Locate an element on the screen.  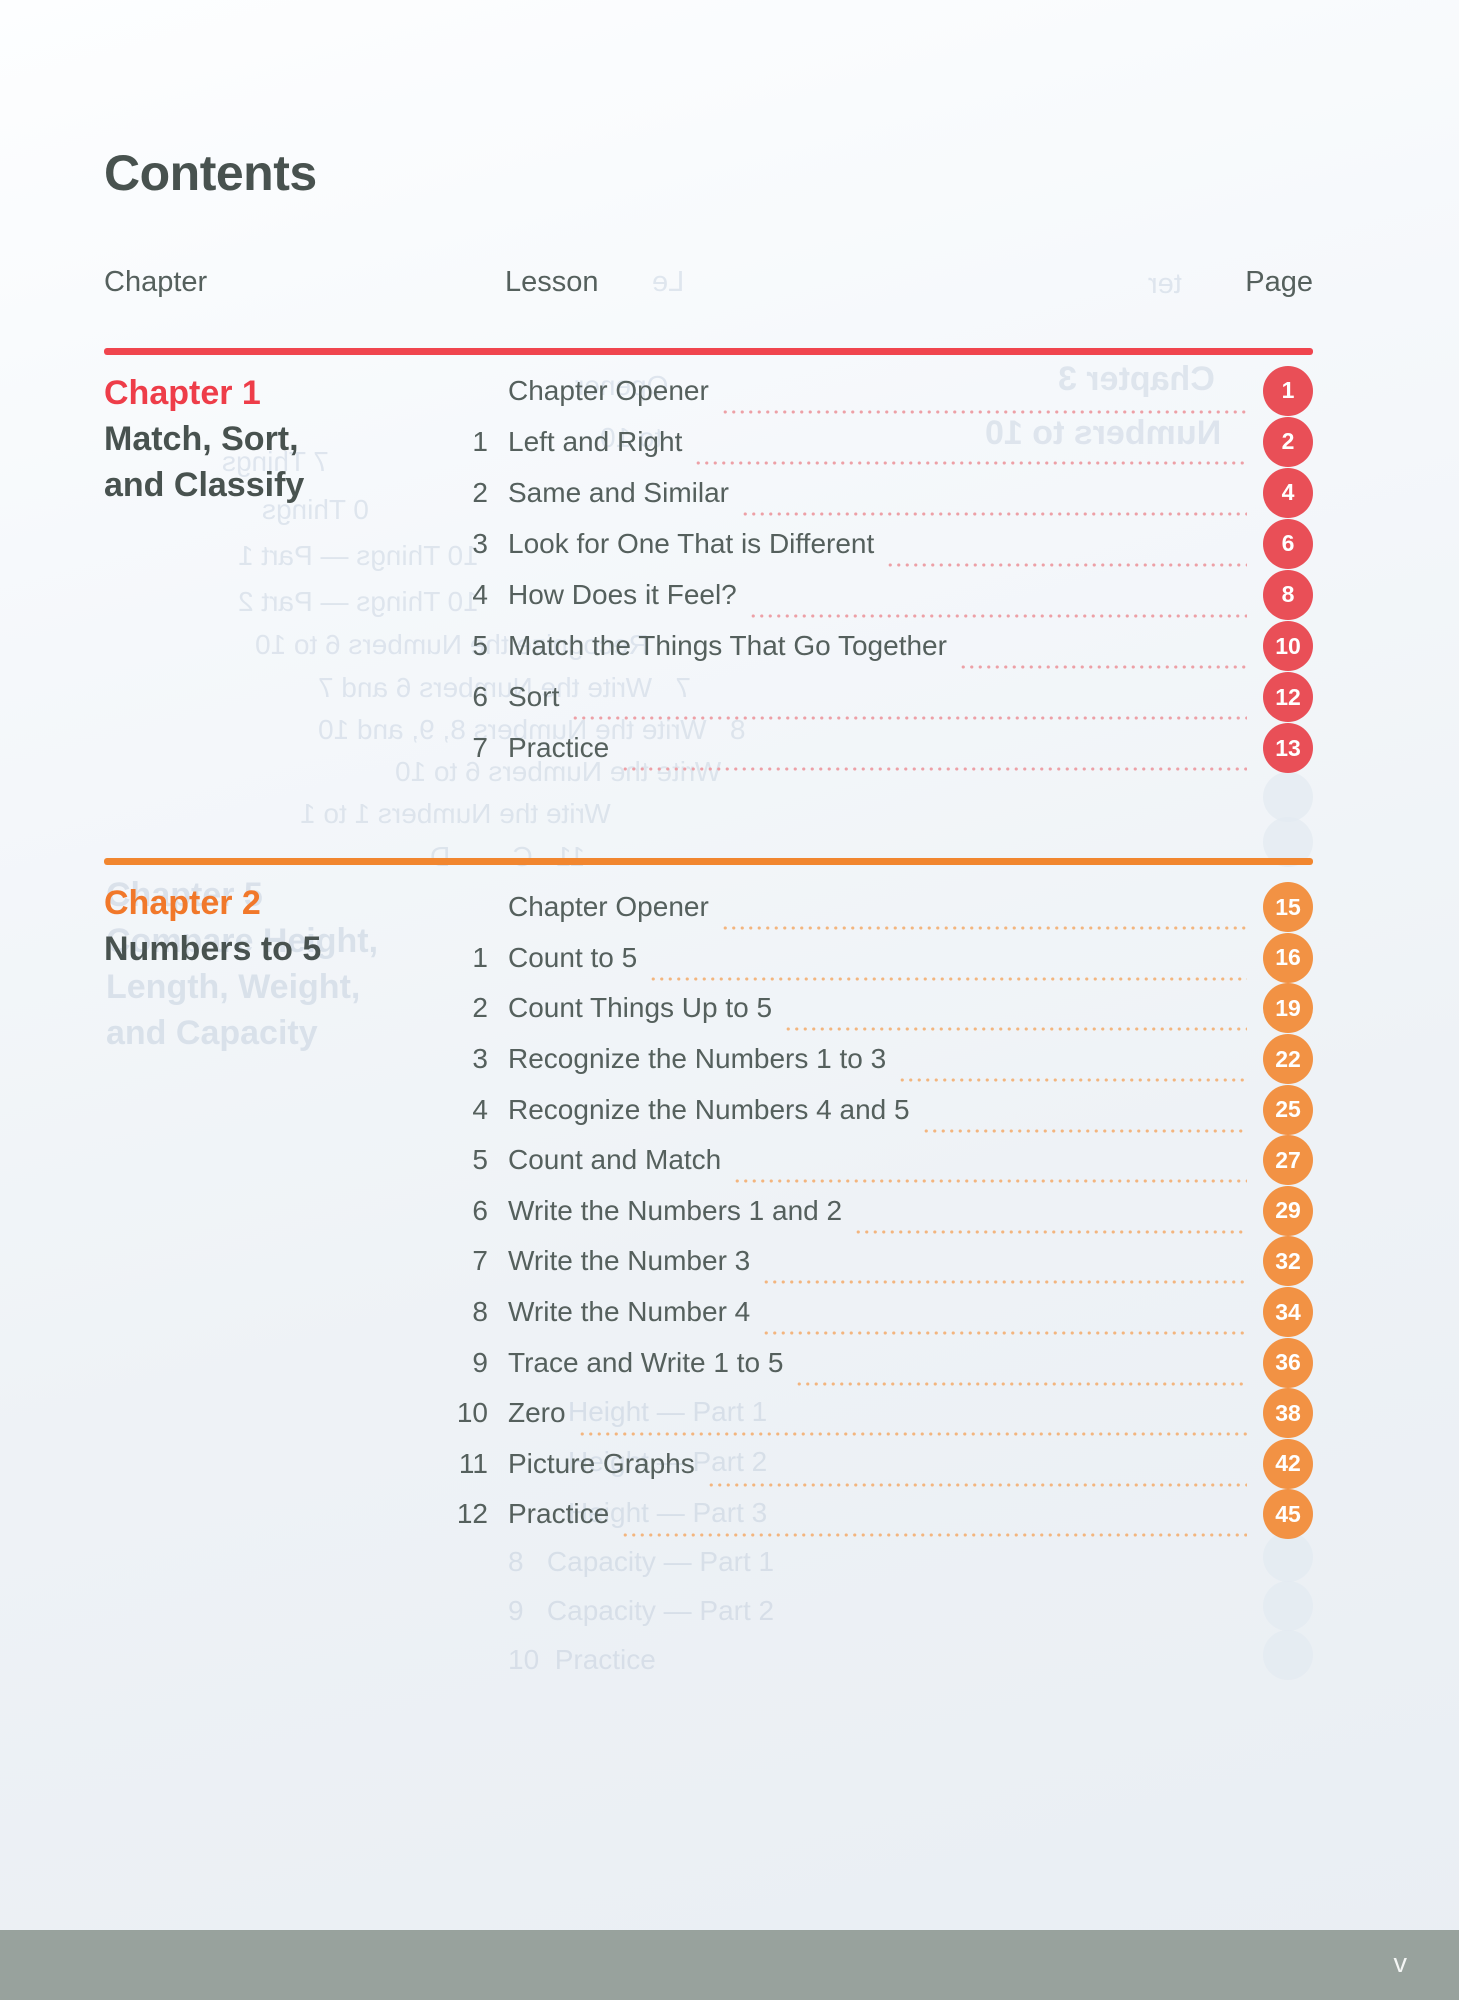
chapter-title-line: Numbers to 5 is located at coordinates (213, 949).